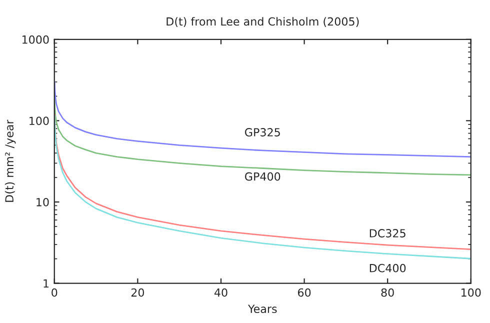  What do you see at coordinates (46, 283) in the screenshot?
I see `y-tick-label: 1` at bounding box center [46, 283].